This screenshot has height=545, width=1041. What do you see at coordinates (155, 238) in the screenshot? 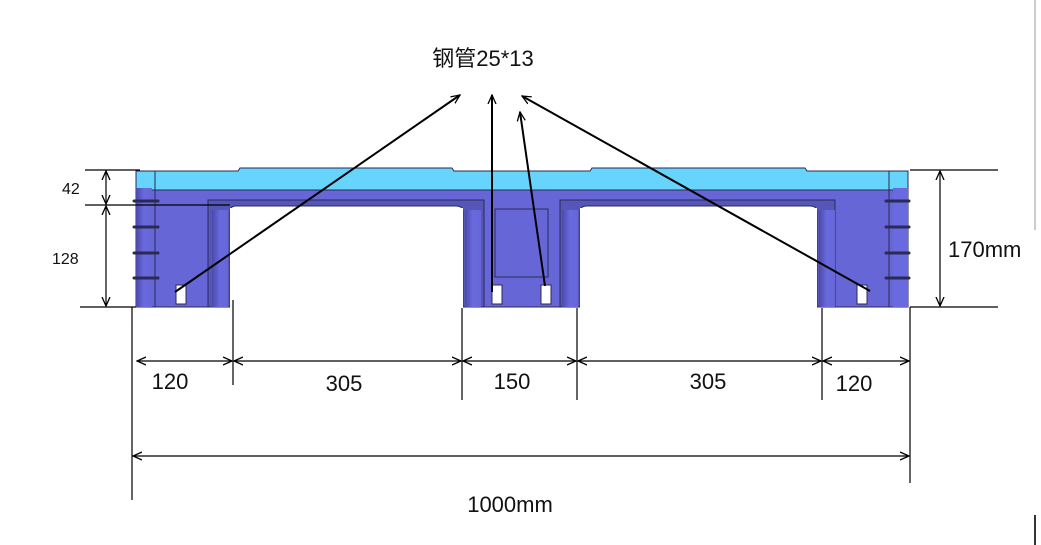
I see `height-dimensions-left` at bounding box center [155, 238].